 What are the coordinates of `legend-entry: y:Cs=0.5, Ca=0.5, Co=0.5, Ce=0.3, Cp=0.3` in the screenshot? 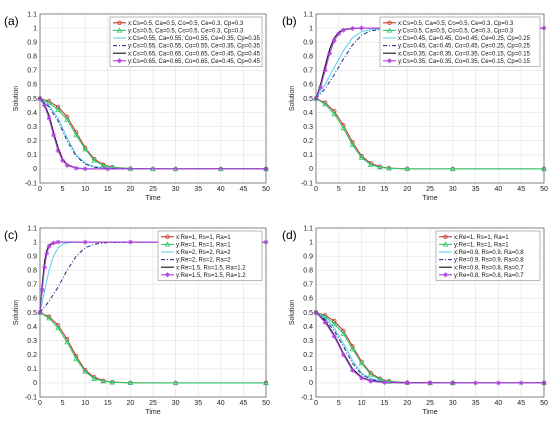 It's located at (456, 32).